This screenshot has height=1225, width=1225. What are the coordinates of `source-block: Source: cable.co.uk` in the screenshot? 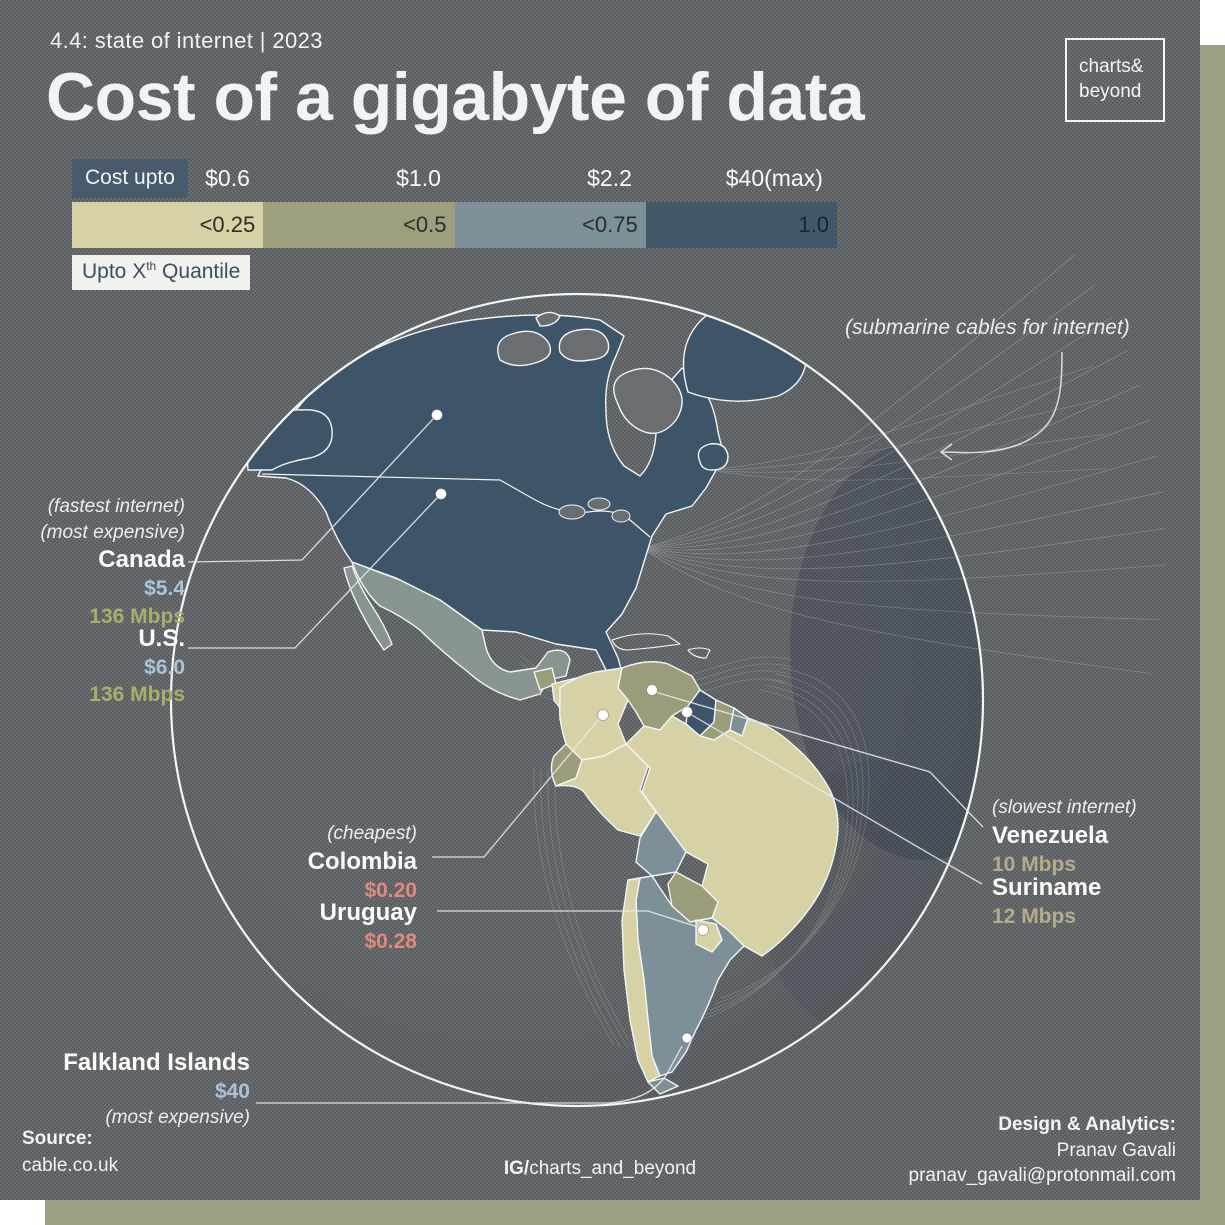 It's located at (70, 1152).